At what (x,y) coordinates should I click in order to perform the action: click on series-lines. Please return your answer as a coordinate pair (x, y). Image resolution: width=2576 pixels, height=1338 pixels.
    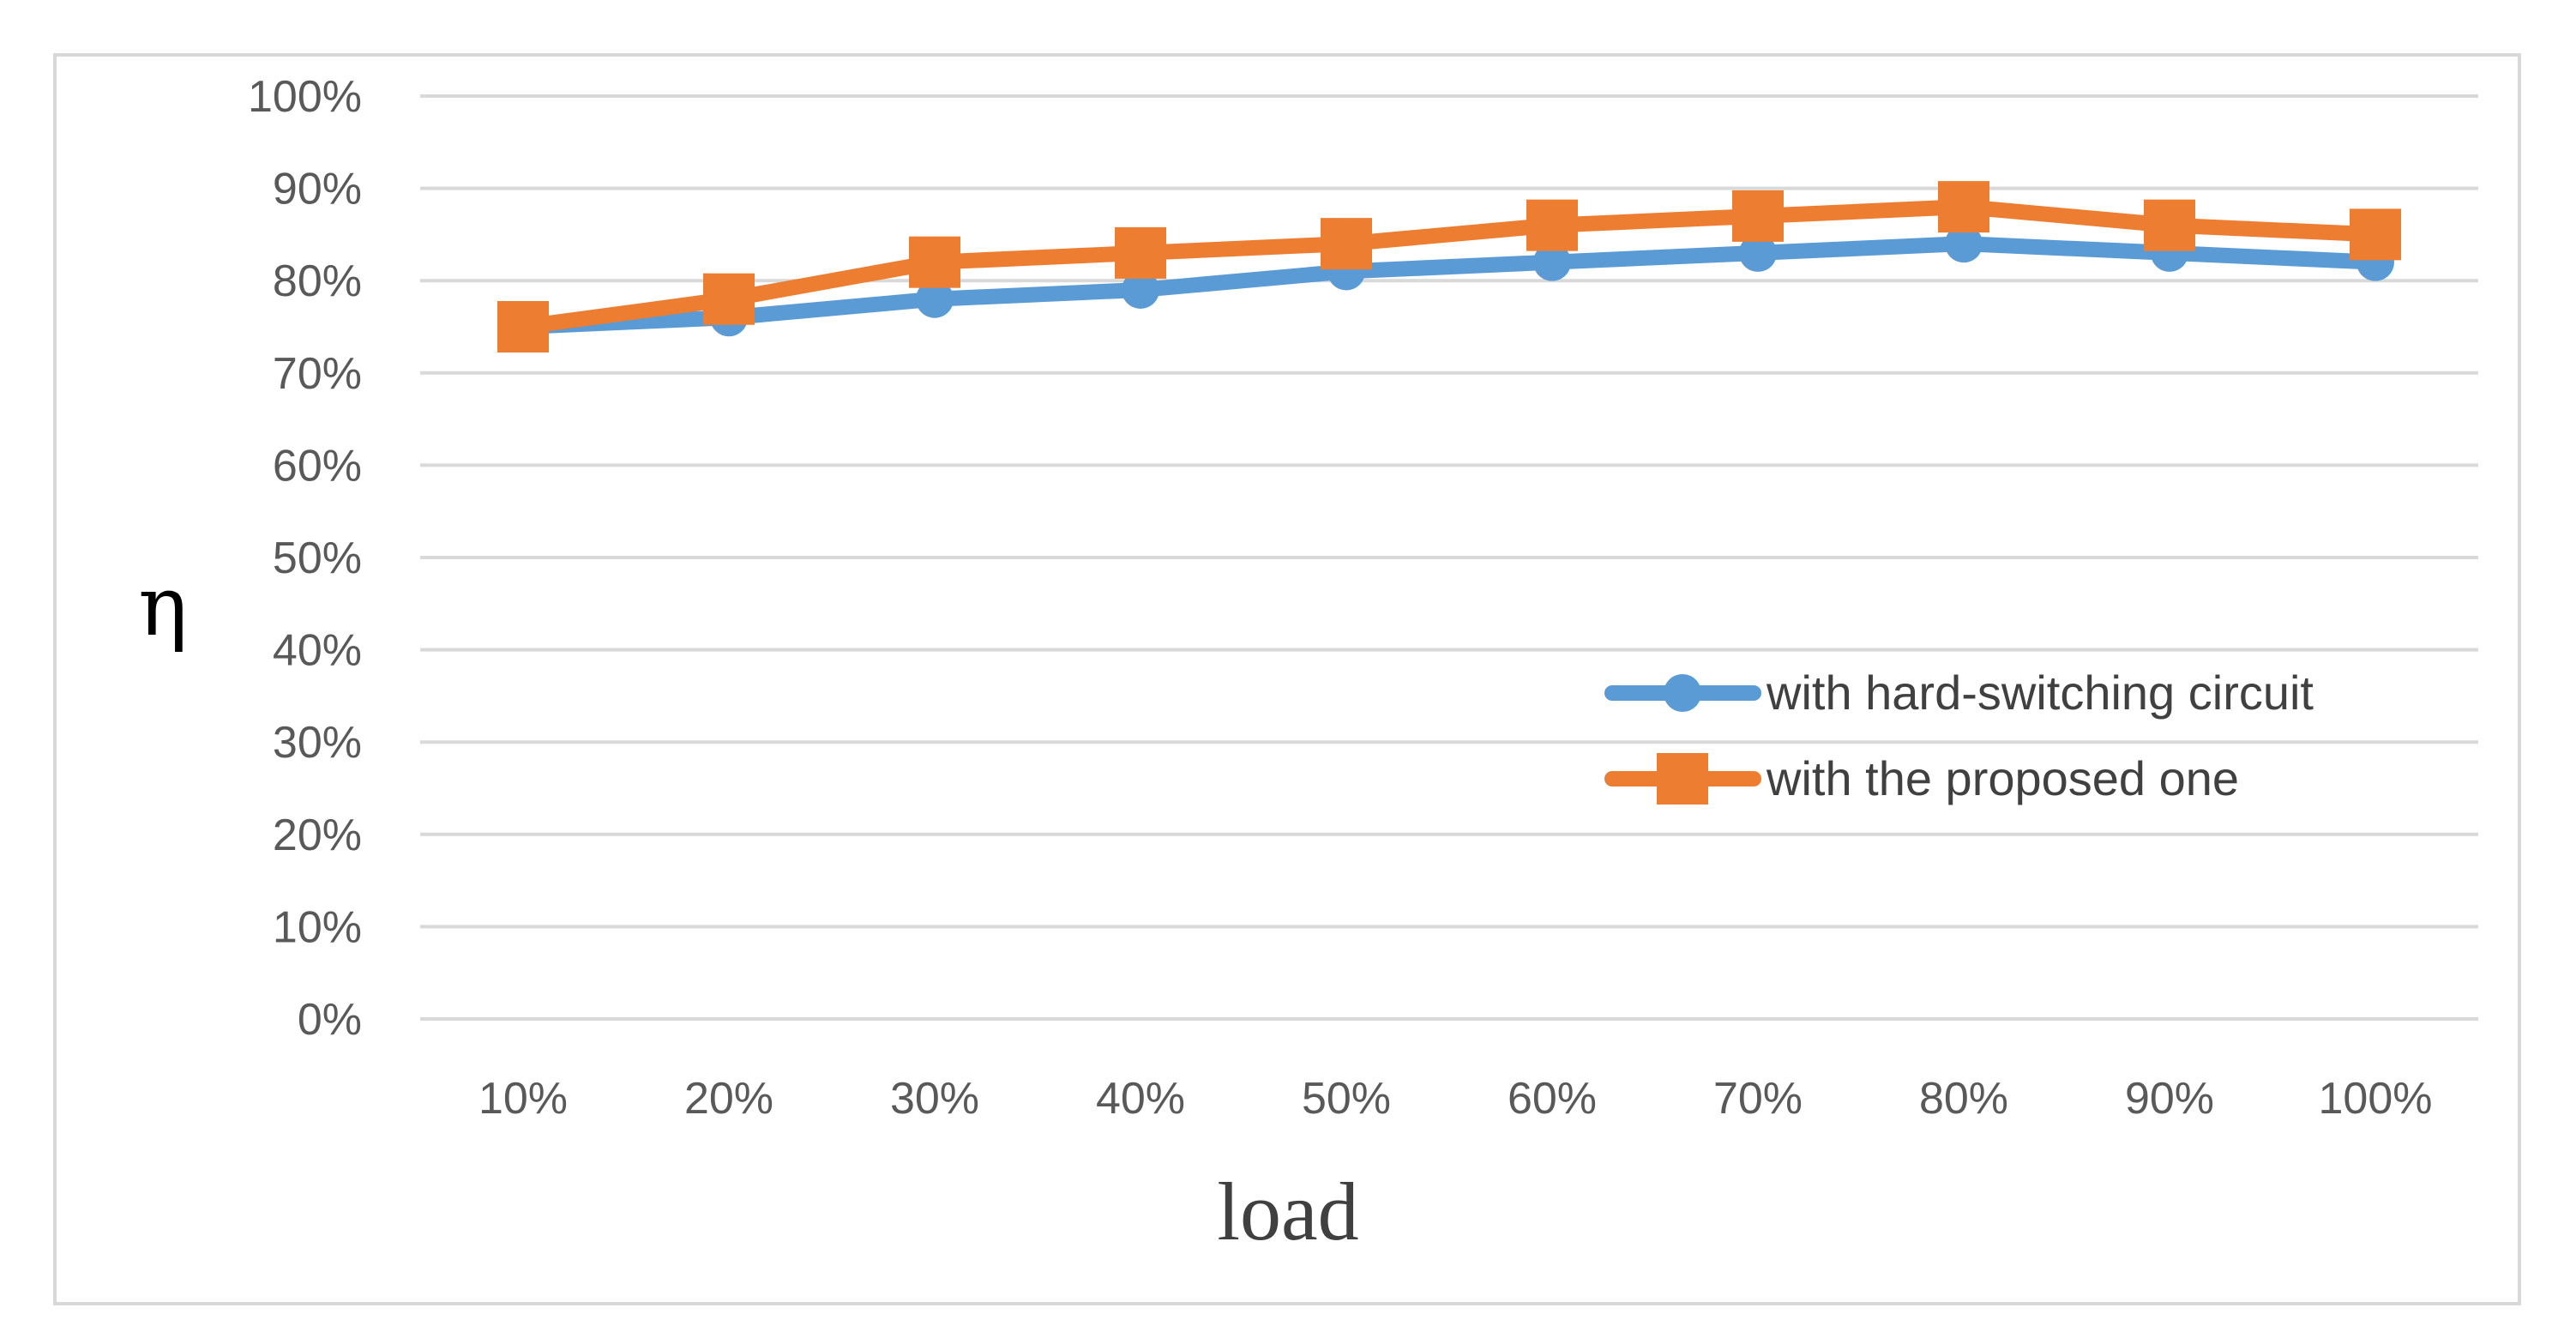
    Looking at the image, I should click on (1449, 267).